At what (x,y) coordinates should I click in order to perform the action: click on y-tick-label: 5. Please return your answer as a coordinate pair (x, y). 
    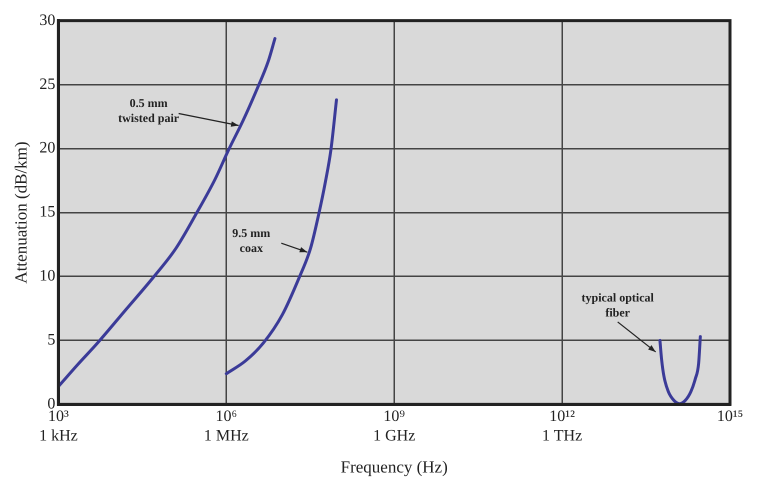
    Looking at the image, I should click on (51, 340).